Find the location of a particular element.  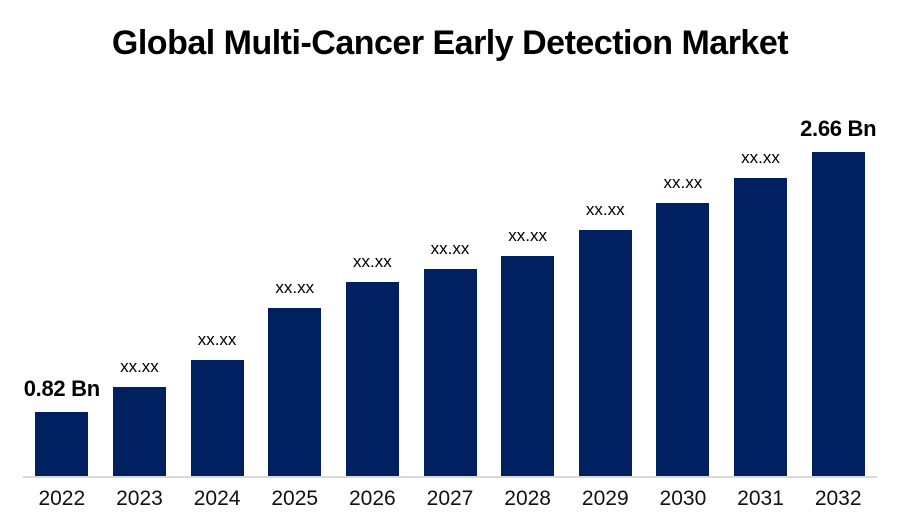

bar-value-label-2027: xx.xx is located at coordinates (450, 248).